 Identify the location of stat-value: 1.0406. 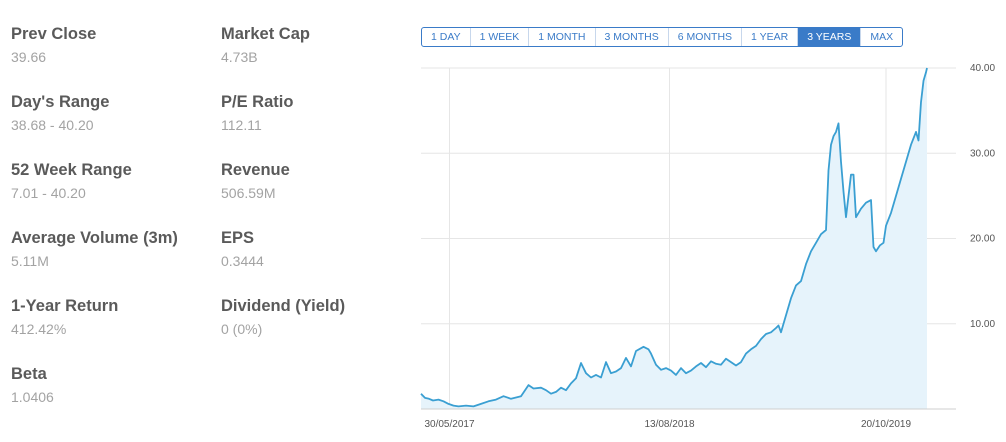
(32, 397).